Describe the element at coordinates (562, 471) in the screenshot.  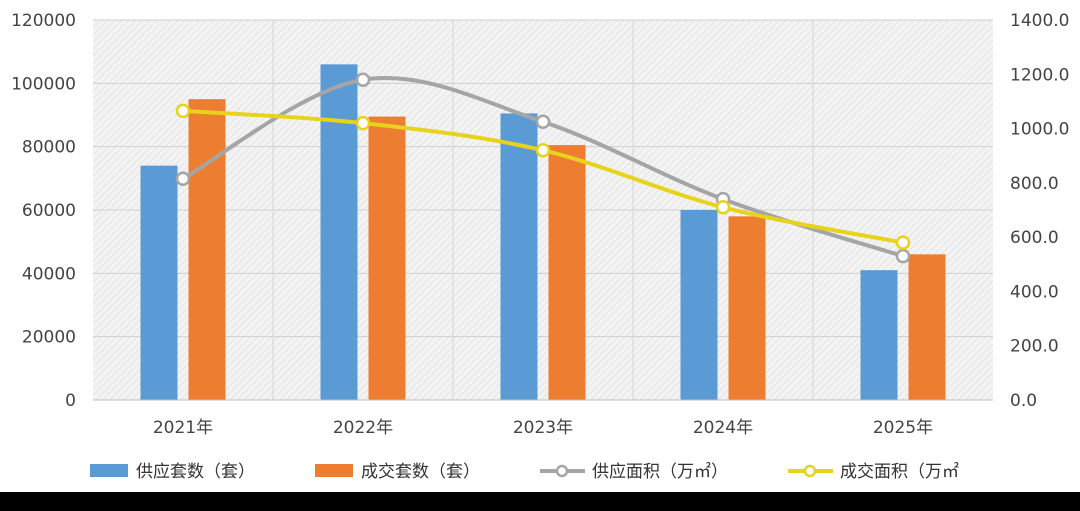
I see `legend-marker-supply-area` at that location.